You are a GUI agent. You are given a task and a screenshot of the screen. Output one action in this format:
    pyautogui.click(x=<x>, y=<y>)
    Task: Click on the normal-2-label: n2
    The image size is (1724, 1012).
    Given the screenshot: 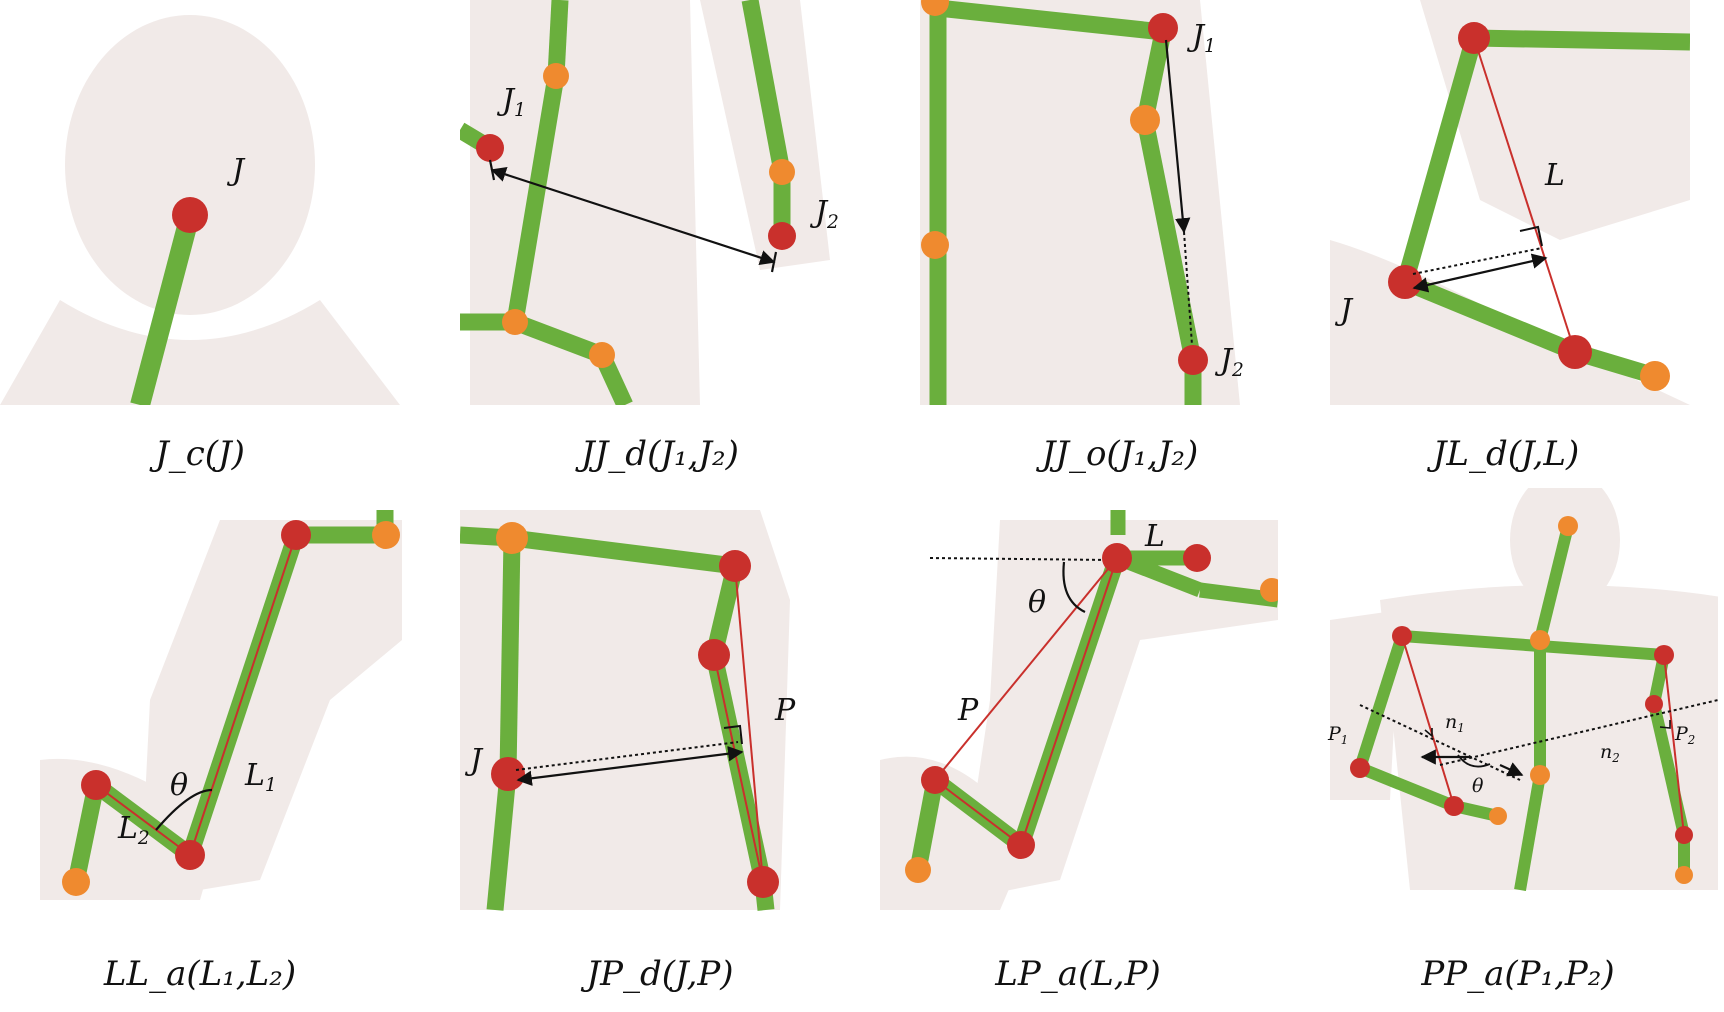 What is the action you would take?
    pyautogui.click(x=1610, y=753)
    